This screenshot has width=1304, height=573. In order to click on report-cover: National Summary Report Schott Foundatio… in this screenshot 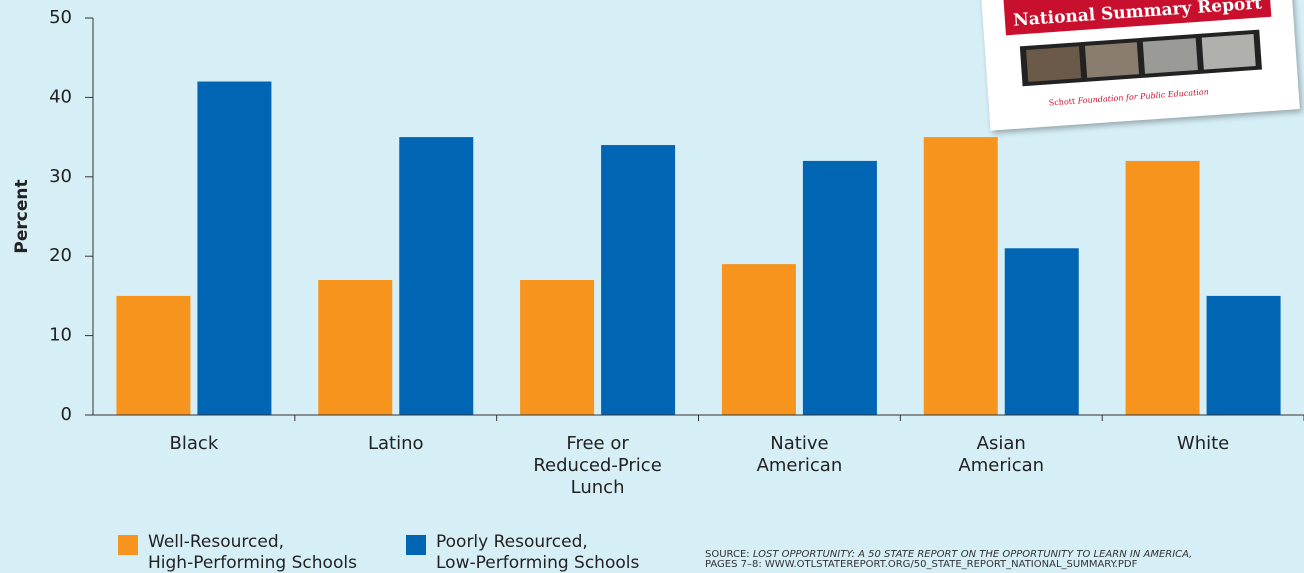, I will do `click(1140, 65)`.